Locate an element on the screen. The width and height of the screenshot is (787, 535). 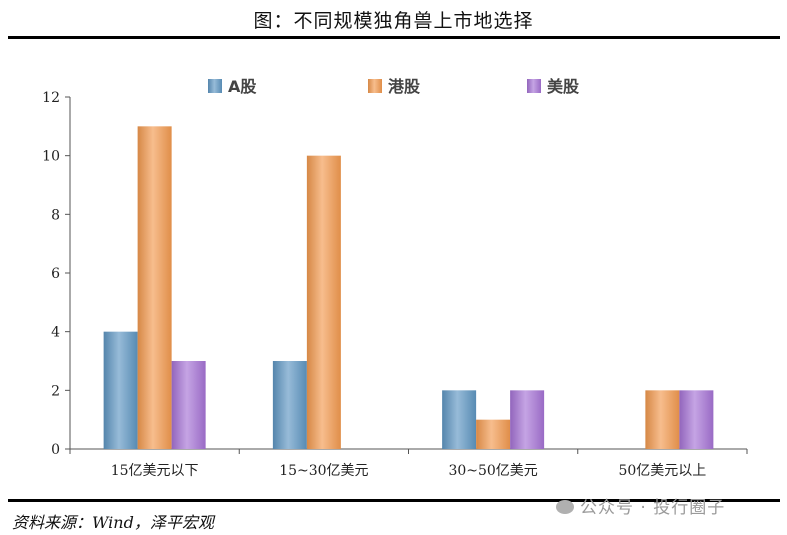
legend-label: 港股 is located at coordinates (404, 86).